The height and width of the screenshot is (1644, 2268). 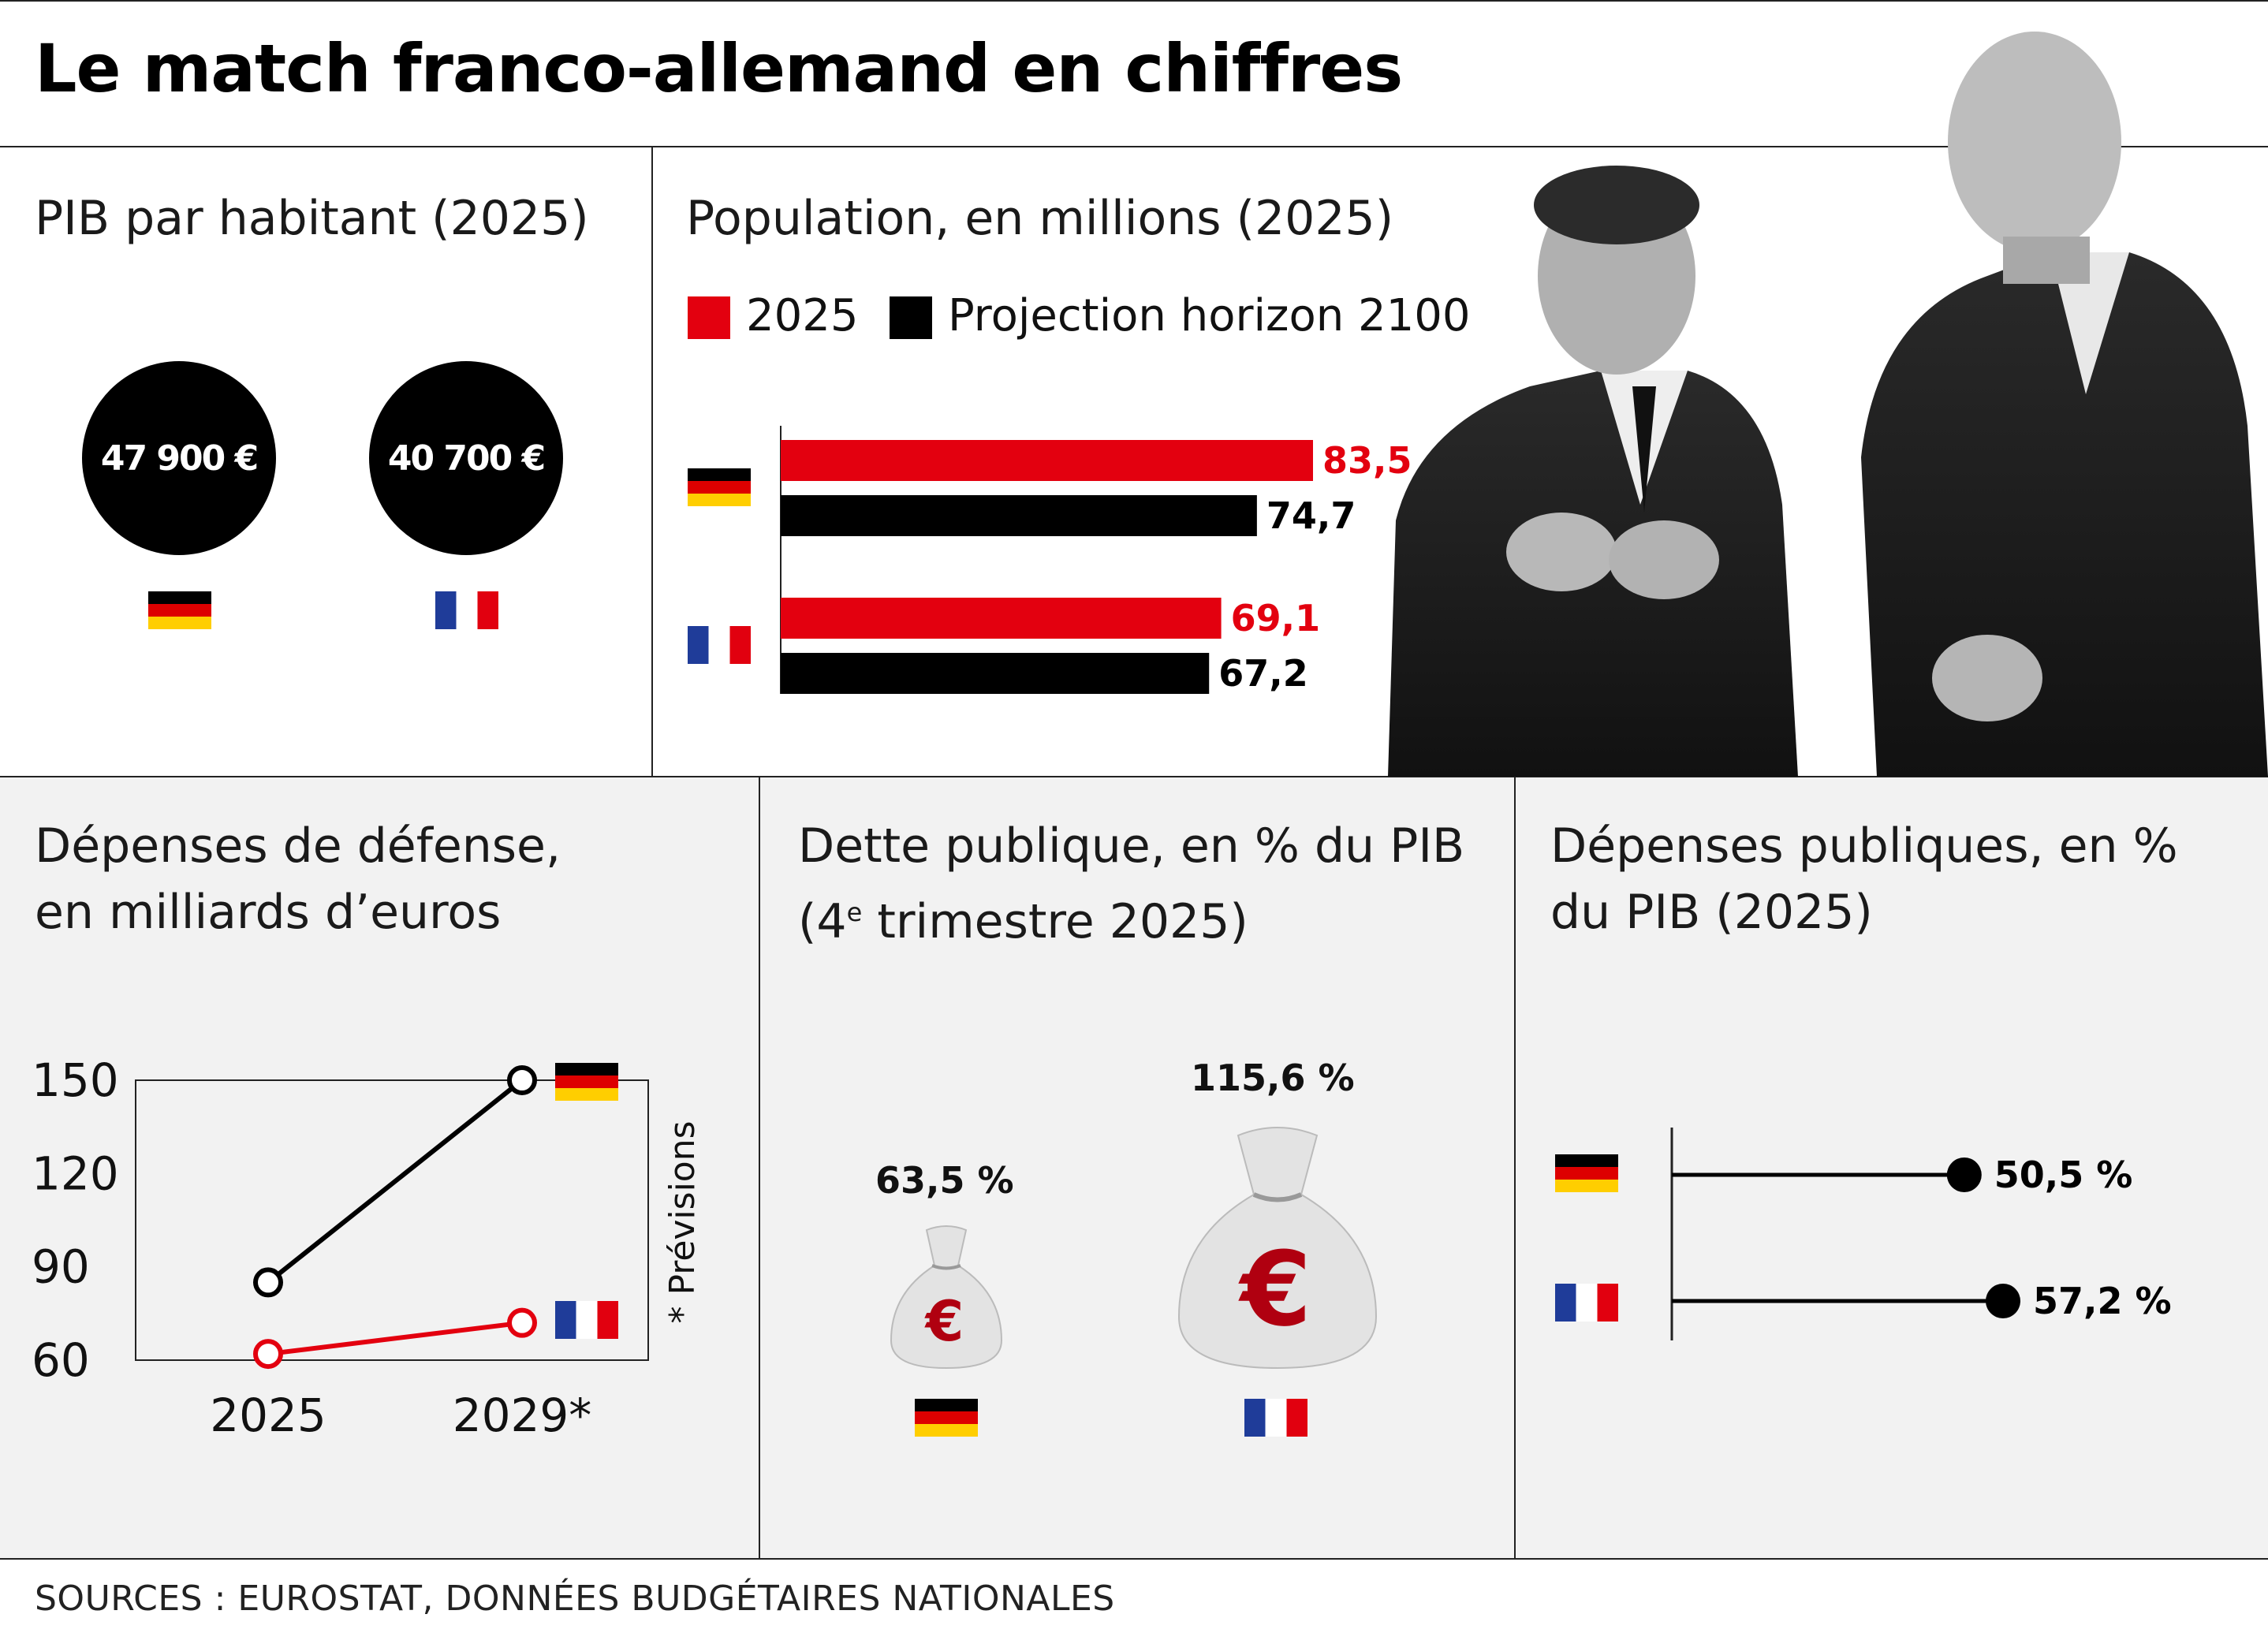 I want to click on pib-france-circle: 40 700 €, so click(x=466, y=458).